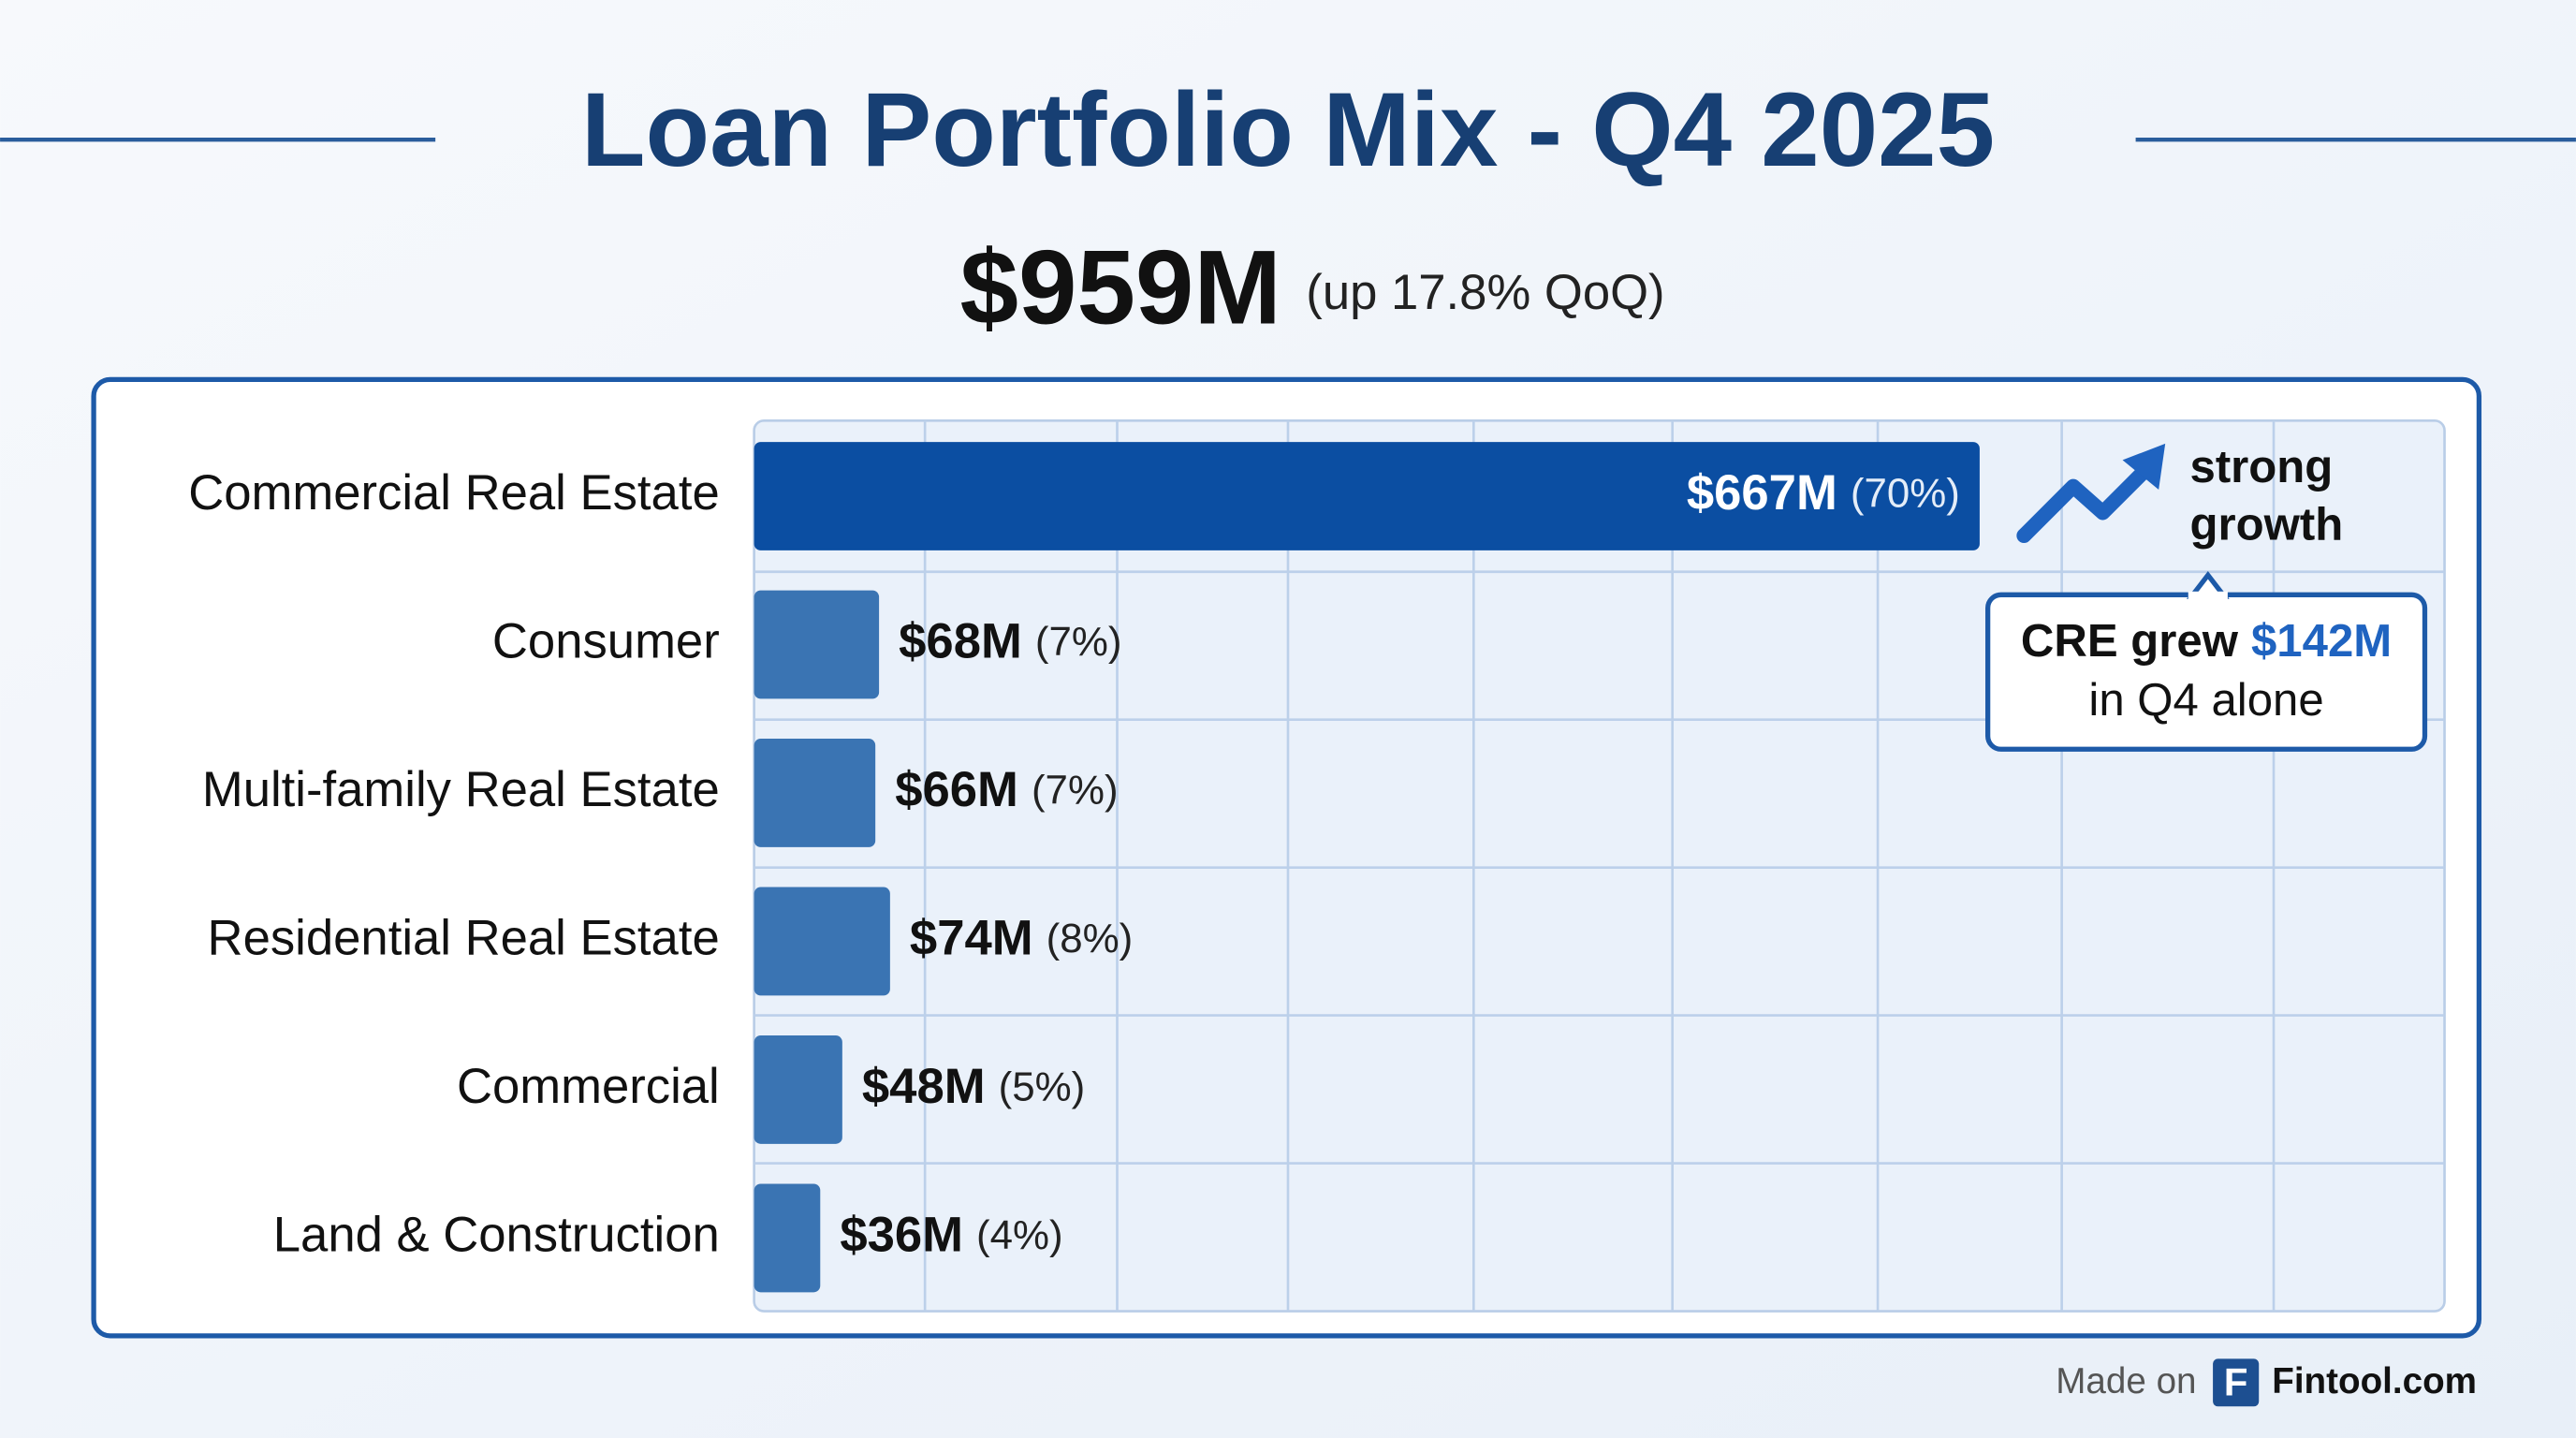 This screenshot has height=1438, width=2576. I want to click on value-label: $36M, so click(902, 1234).